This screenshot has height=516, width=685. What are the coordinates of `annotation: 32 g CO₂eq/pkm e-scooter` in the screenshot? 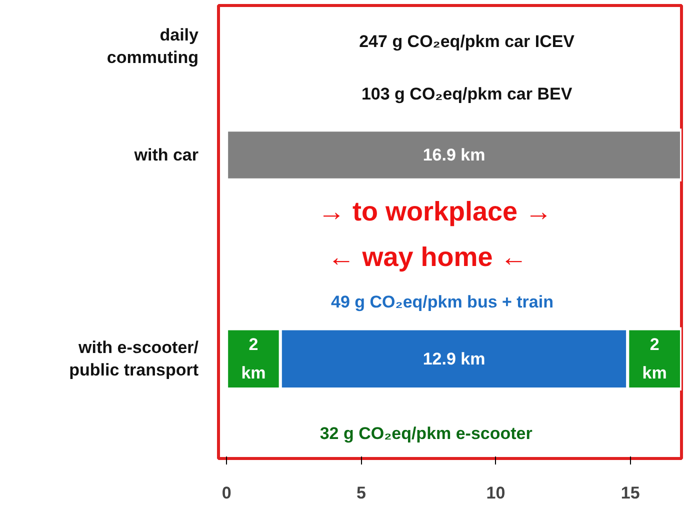 It's located at (426, 434).